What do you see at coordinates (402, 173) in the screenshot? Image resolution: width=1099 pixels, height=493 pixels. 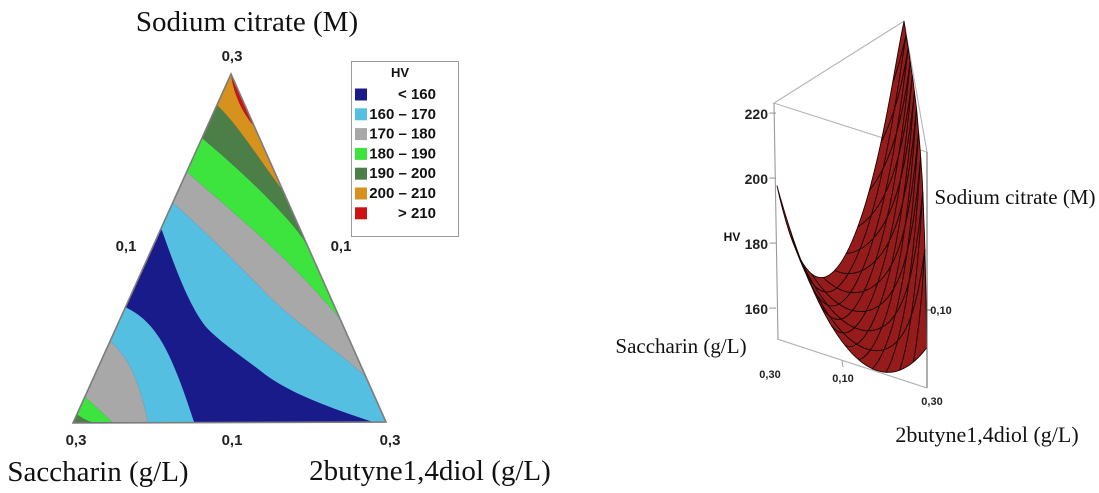 I see `svg-text: 190 – 200` at bounding box center [402, 173].